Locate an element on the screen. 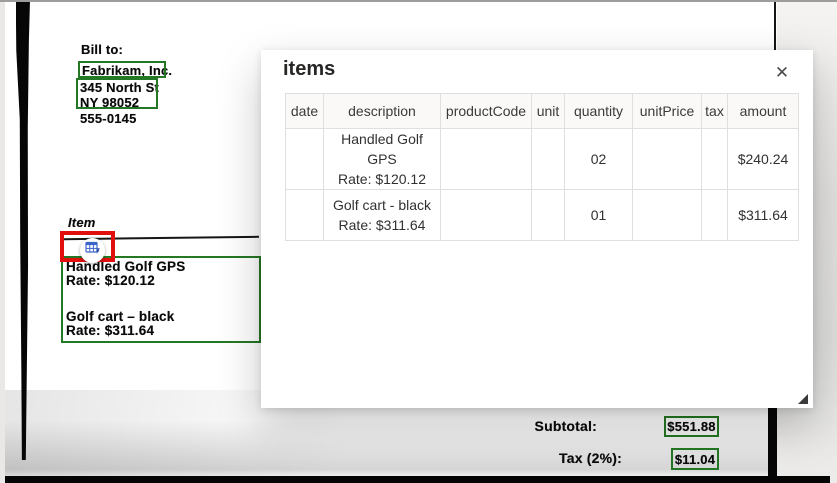 The image size is (837, 483). scan-artifact-right-line is located at coordinates (775, 27).